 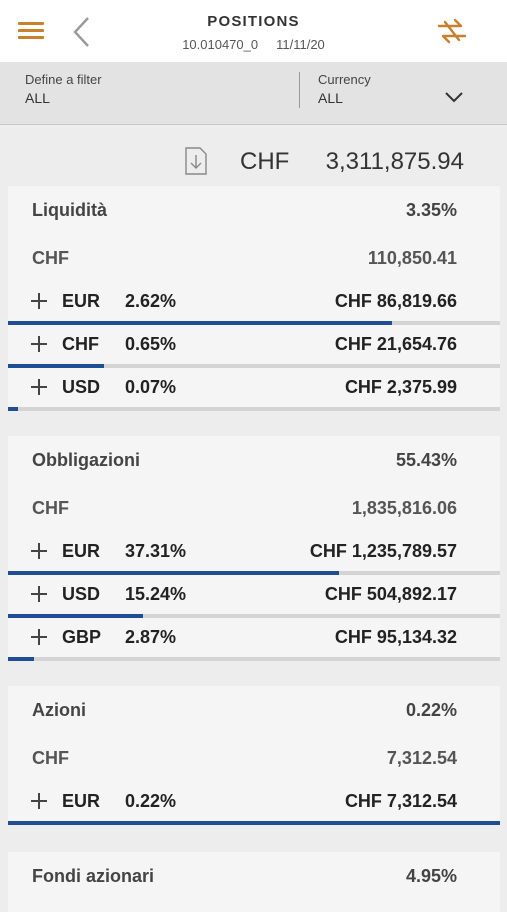 I want to click on section-chf-total: CHF 7,312.54, so click(x=254, y=759).